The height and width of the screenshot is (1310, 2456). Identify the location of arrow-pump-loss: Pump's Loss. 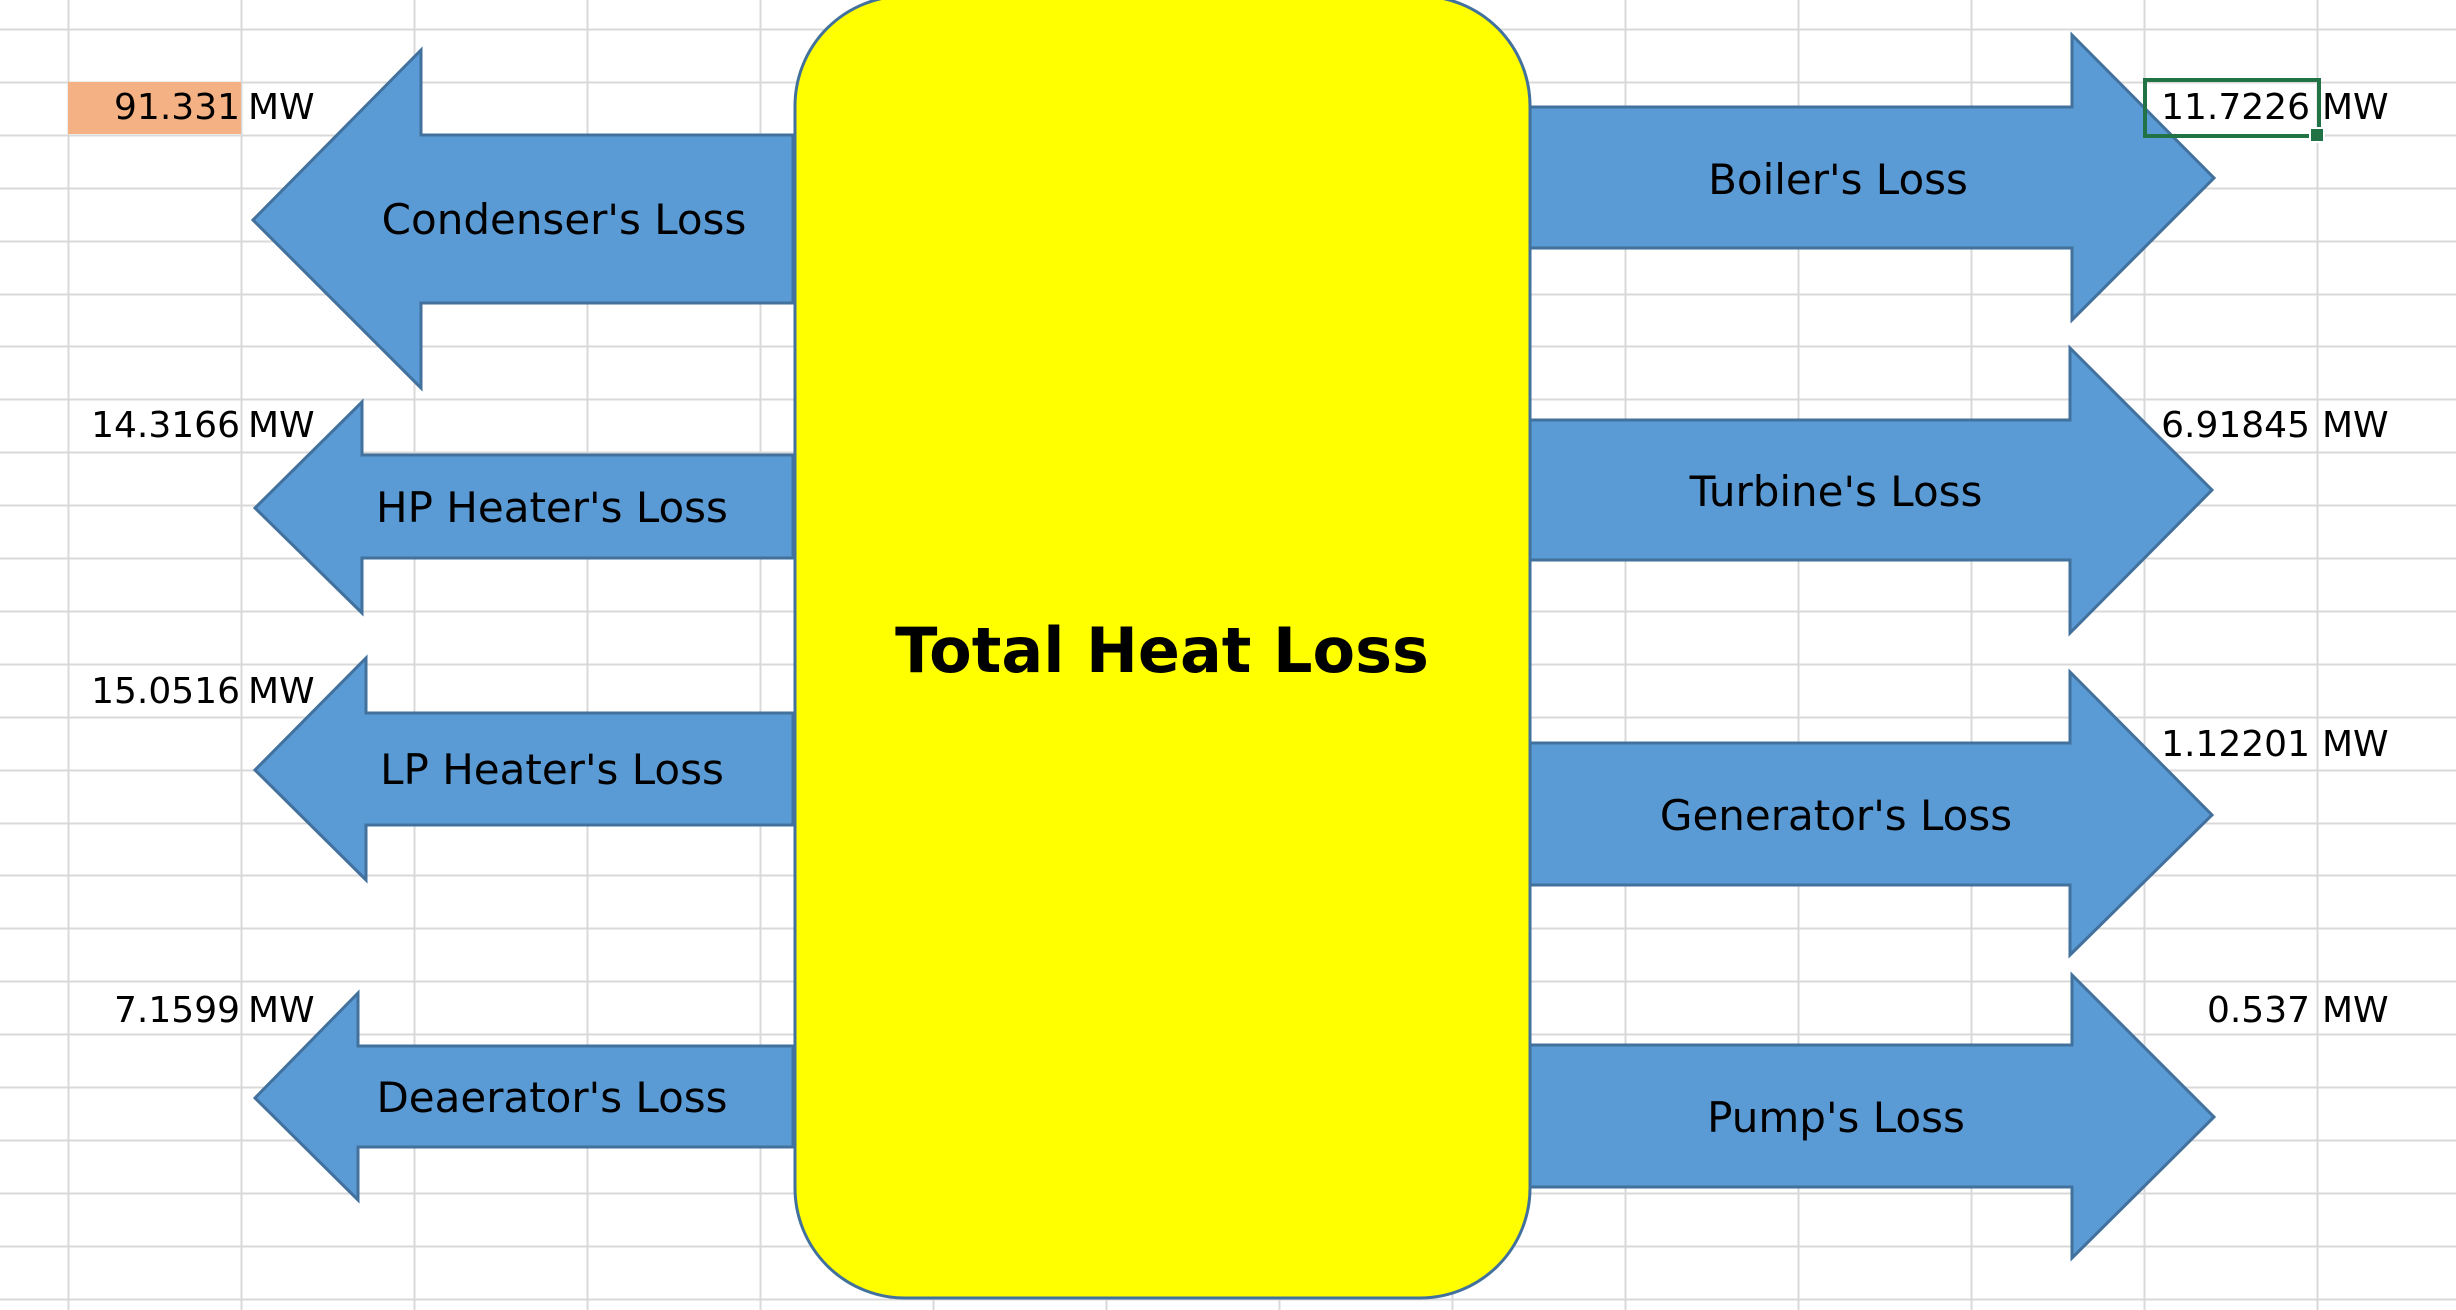
(1871, 1116).